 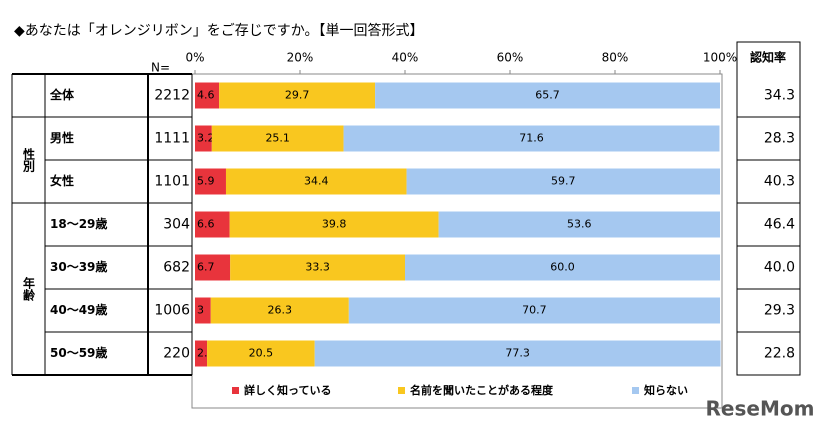 What do you see at coordinates (78, 266) in the screenshot?
I see `category-label: 30～39歳` at bounding box center [78, 266].